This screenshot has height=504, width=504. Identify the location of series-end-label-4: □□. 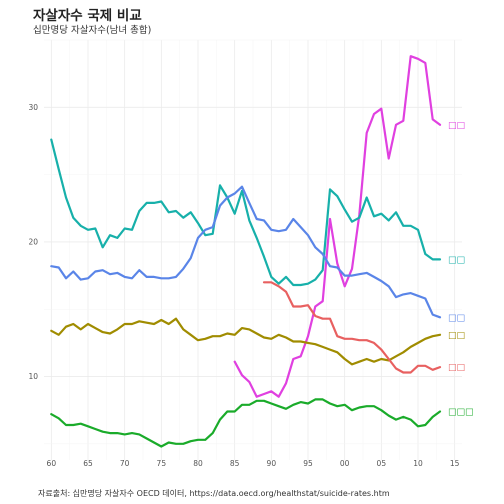
(456, 336).